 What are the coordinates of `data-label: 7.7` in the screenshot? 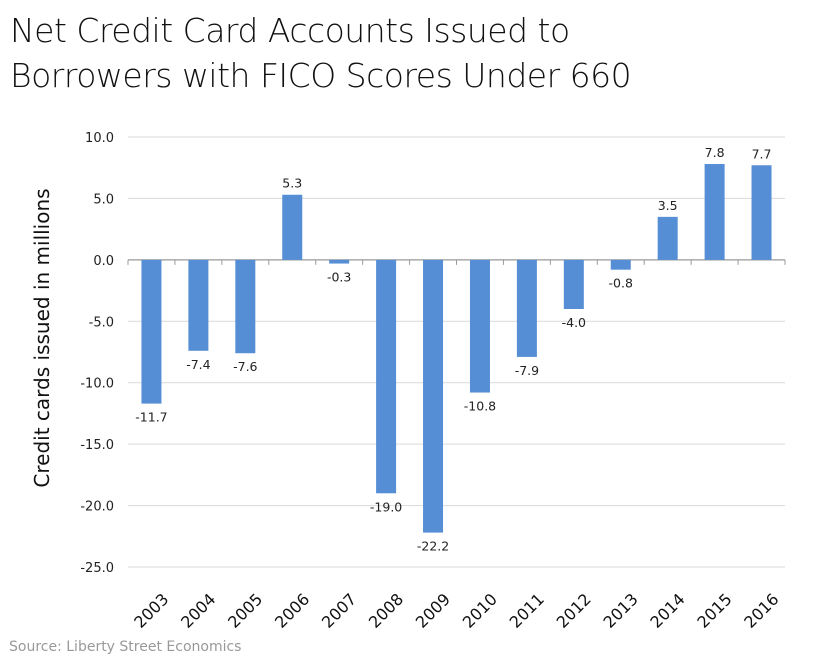 It's located at (762, 153).